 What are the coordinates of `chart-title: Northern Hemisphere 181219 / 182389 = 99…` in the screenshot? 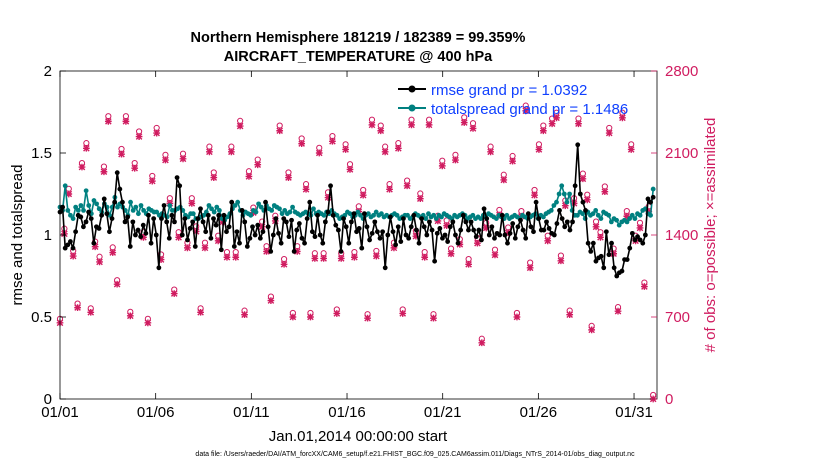 It's located at (358, 38).